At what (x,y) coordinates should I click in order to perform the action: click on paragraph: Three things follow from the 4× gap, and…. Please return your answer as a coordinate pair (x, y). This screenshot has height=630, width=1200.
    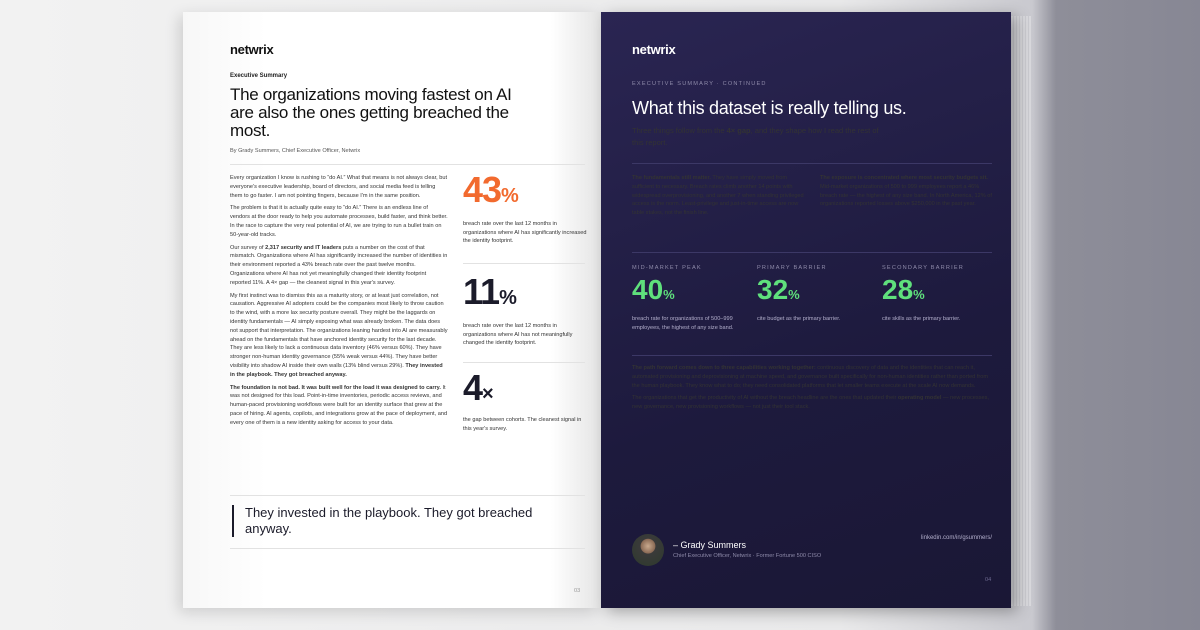
    Looking at the image, I should click on (762, 137).